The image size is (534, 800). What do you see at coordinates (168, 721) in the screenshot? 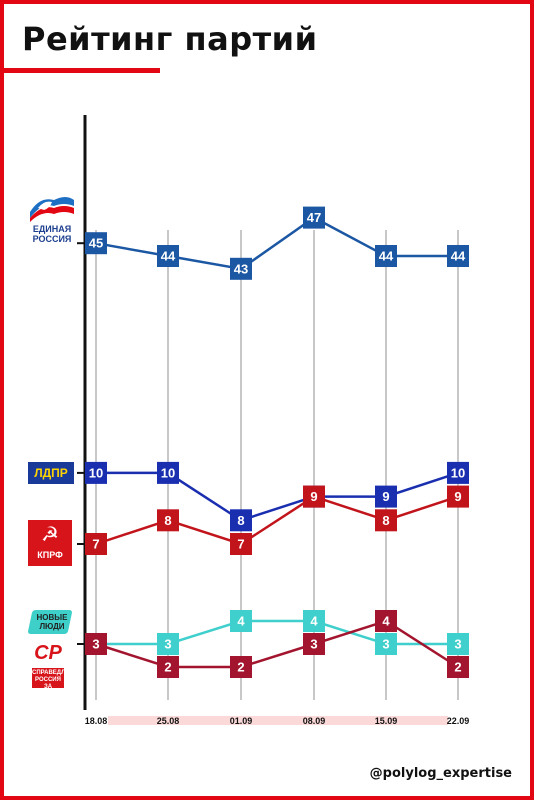
I see `x-tick-label: 25.08` at bounding box center [168, 721].